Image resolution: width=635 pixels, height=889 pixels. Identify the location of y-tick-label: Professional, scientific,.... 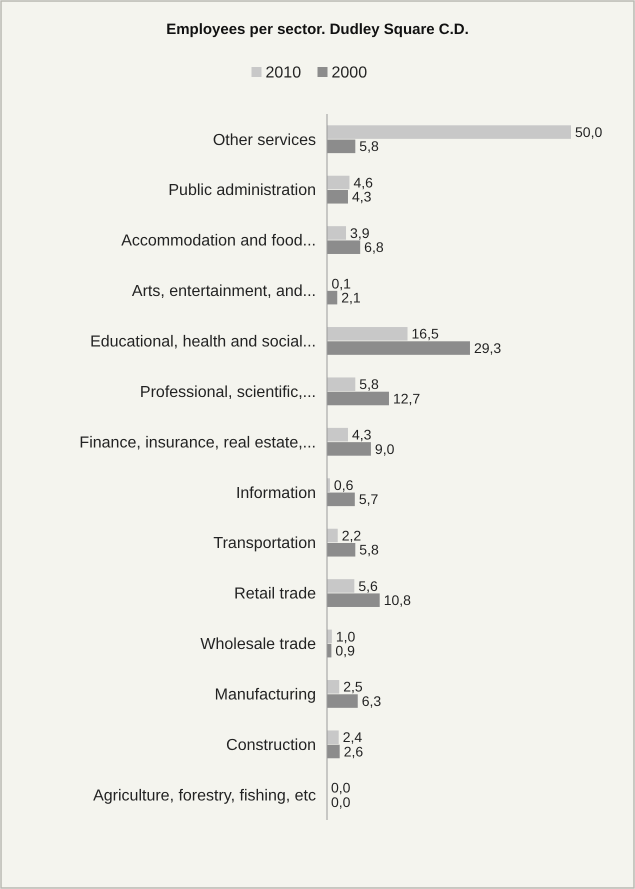
(228, 392).